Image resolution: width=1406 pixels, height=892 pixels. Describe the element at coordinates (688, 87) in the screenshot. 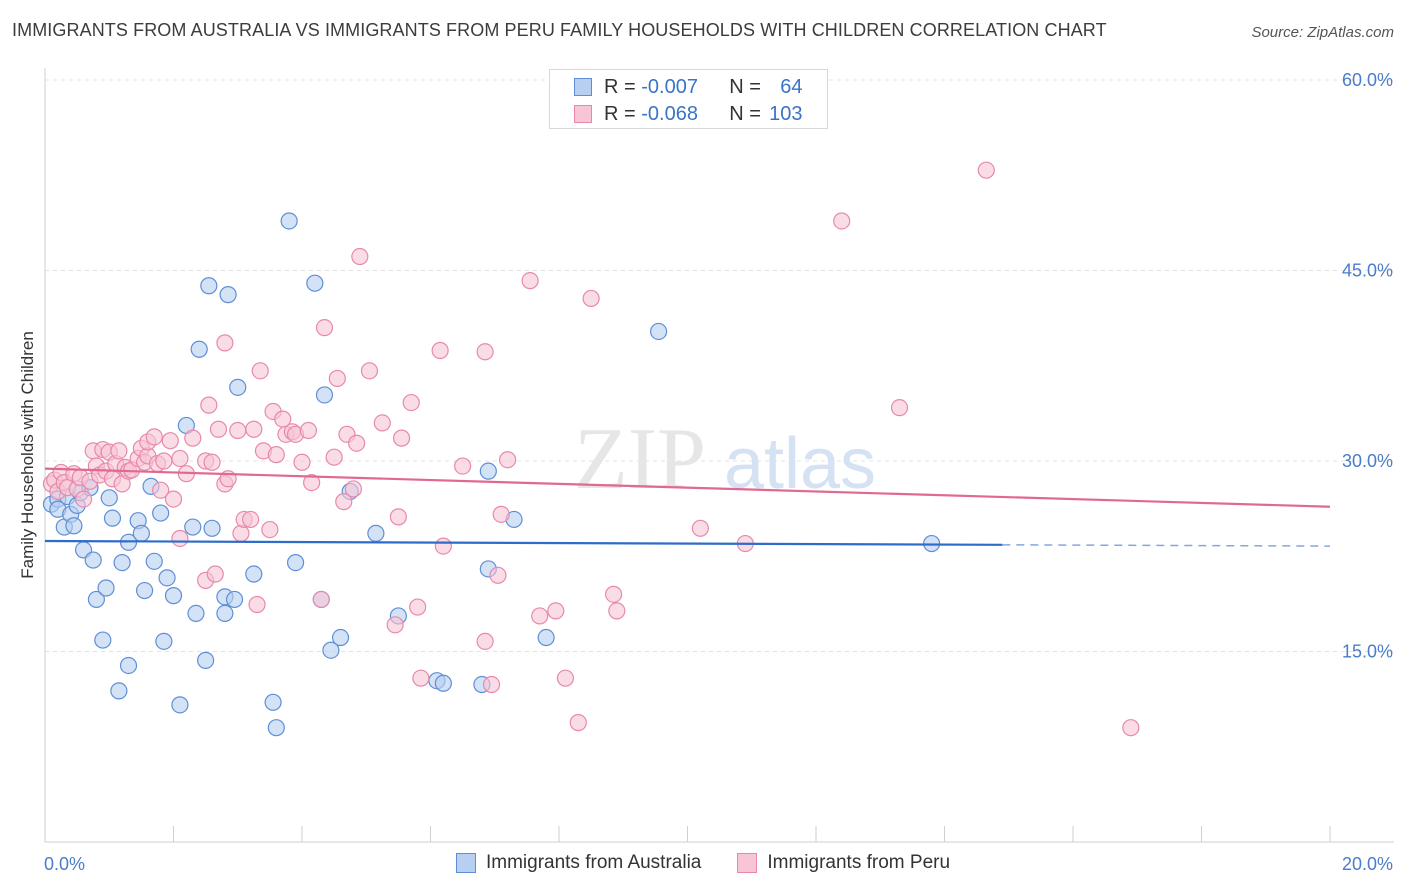

I see `legend-row-australia: R = -0.007 N = 64` at that location.